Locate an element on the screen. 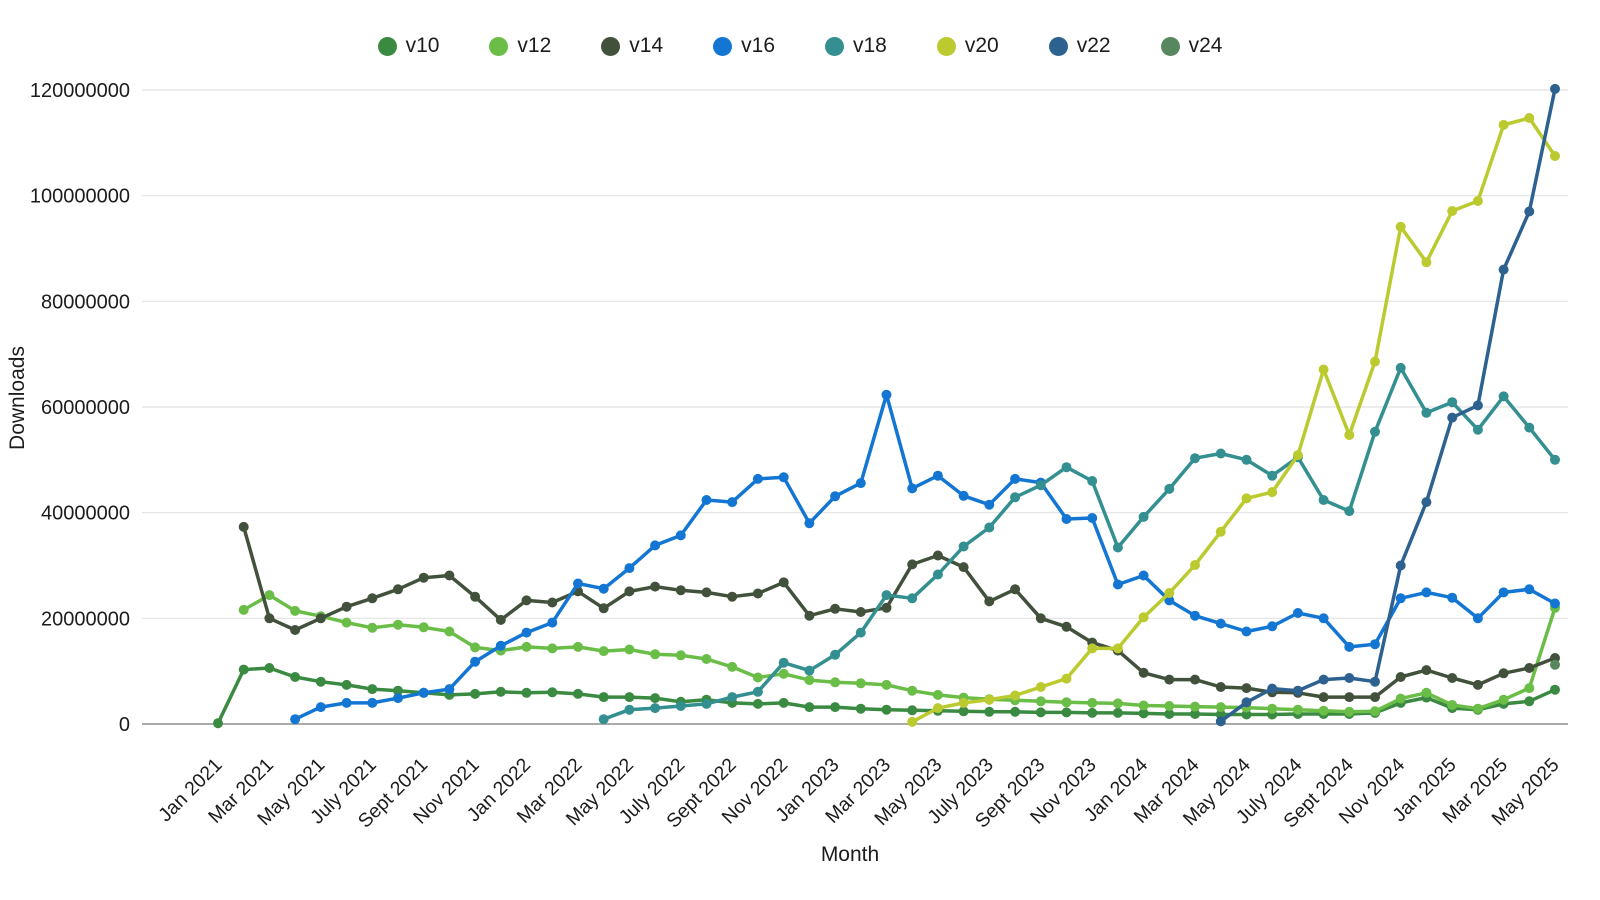 The width and height of the screenshot is (1600, 900). series-v12-line is located at coordinates (899, 653).